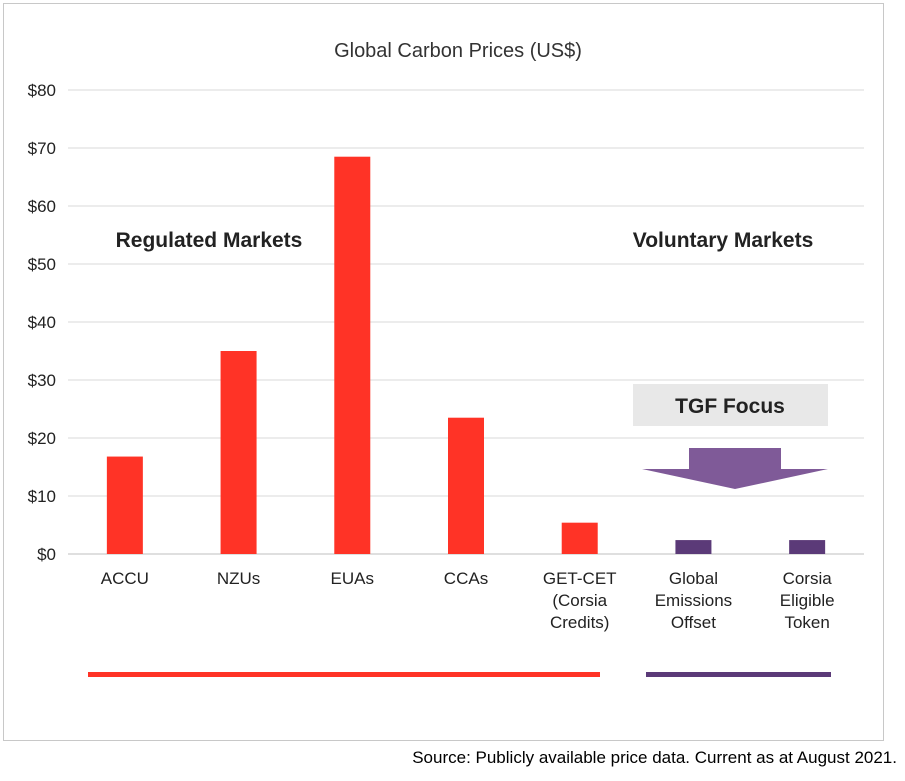 The width and height of the screenshot is (905, 781). Describe the element at coordinates (42, 380) in the screenshot. I see `y-tick-label: $30` at that location.